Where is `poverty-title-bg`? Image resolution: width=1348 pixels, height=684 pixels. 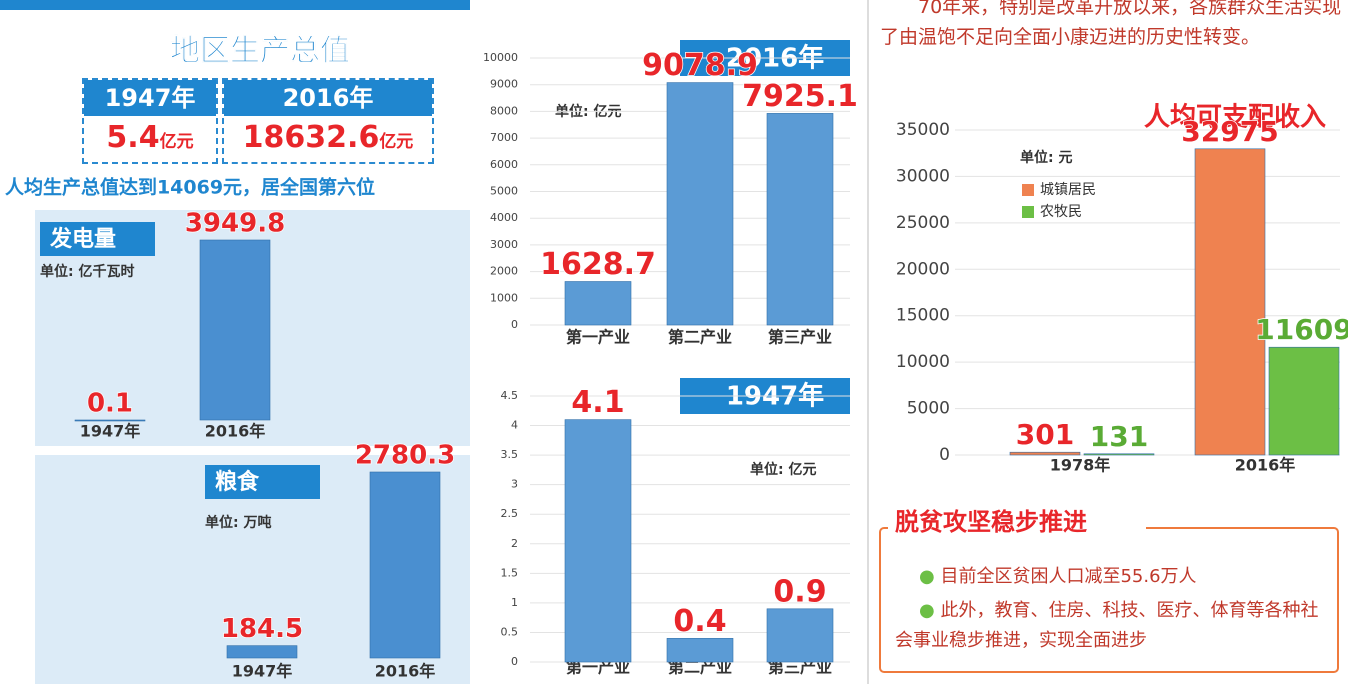
poverty-title-bg is located at coordinates (1017, 523).